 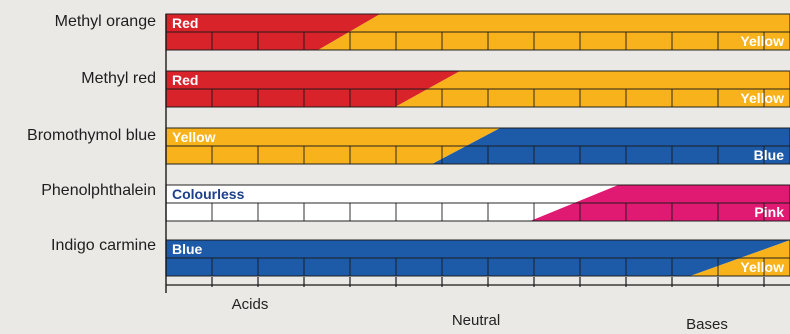 I want to click on indicator-label-methyl-red: Methyl red, so click(x=118, y=78).